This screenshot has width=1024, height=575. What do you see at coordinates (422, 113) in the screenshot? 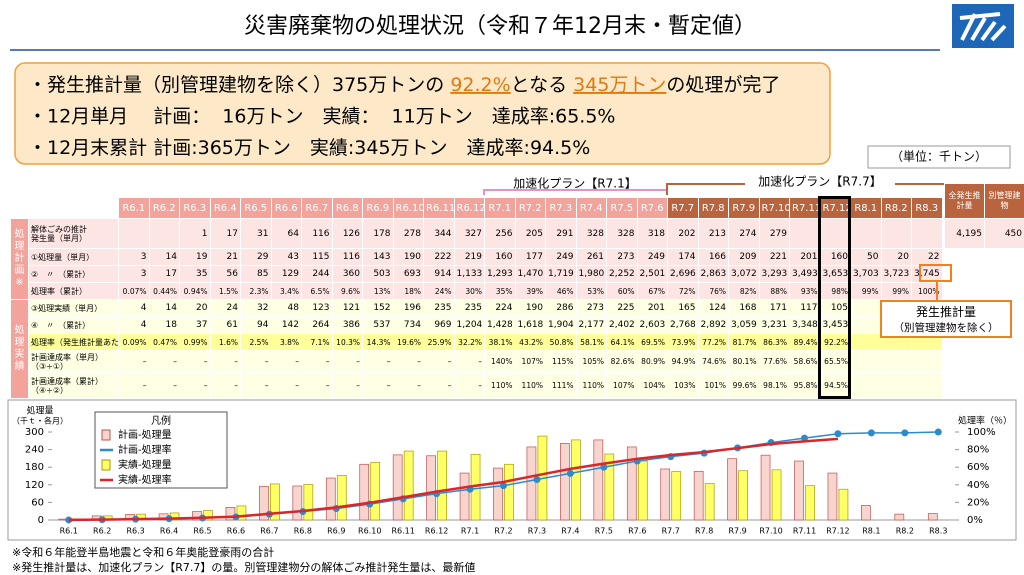
I see `summary-box` at bounding box center [422, 113].